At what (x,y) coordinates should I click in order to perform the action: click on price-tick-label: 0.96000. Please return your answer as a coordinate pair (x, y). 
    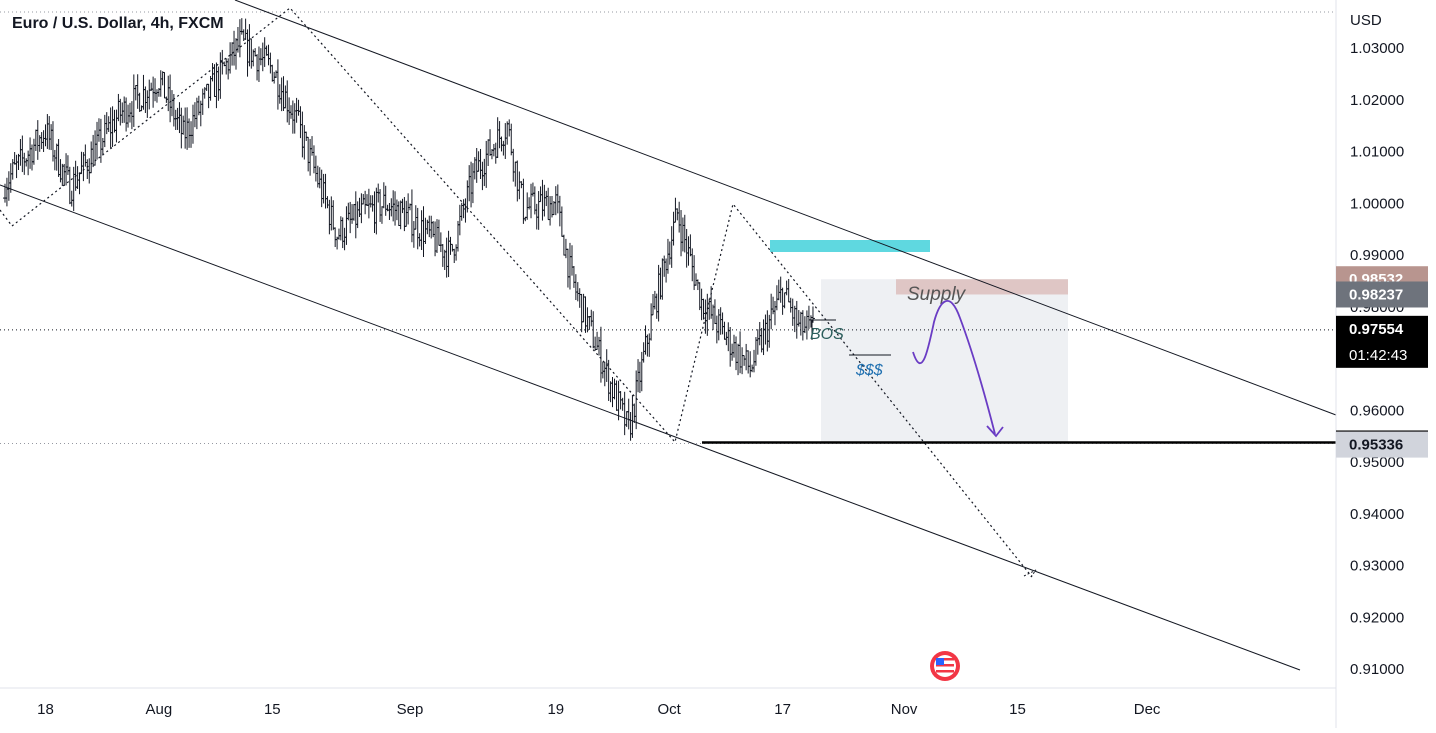
    Looking at the image, I should click on (1377, 410).